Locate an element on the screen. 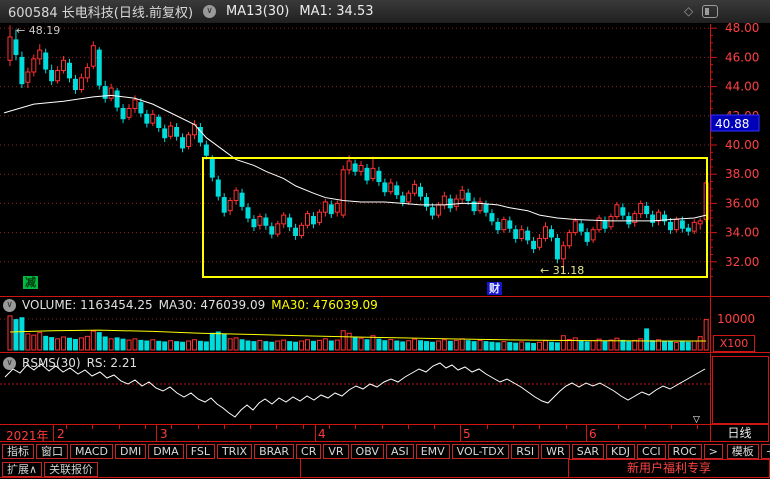 This screenshot has width=770, height=479. tab-wr: WR is located at coordinates (555, 451).